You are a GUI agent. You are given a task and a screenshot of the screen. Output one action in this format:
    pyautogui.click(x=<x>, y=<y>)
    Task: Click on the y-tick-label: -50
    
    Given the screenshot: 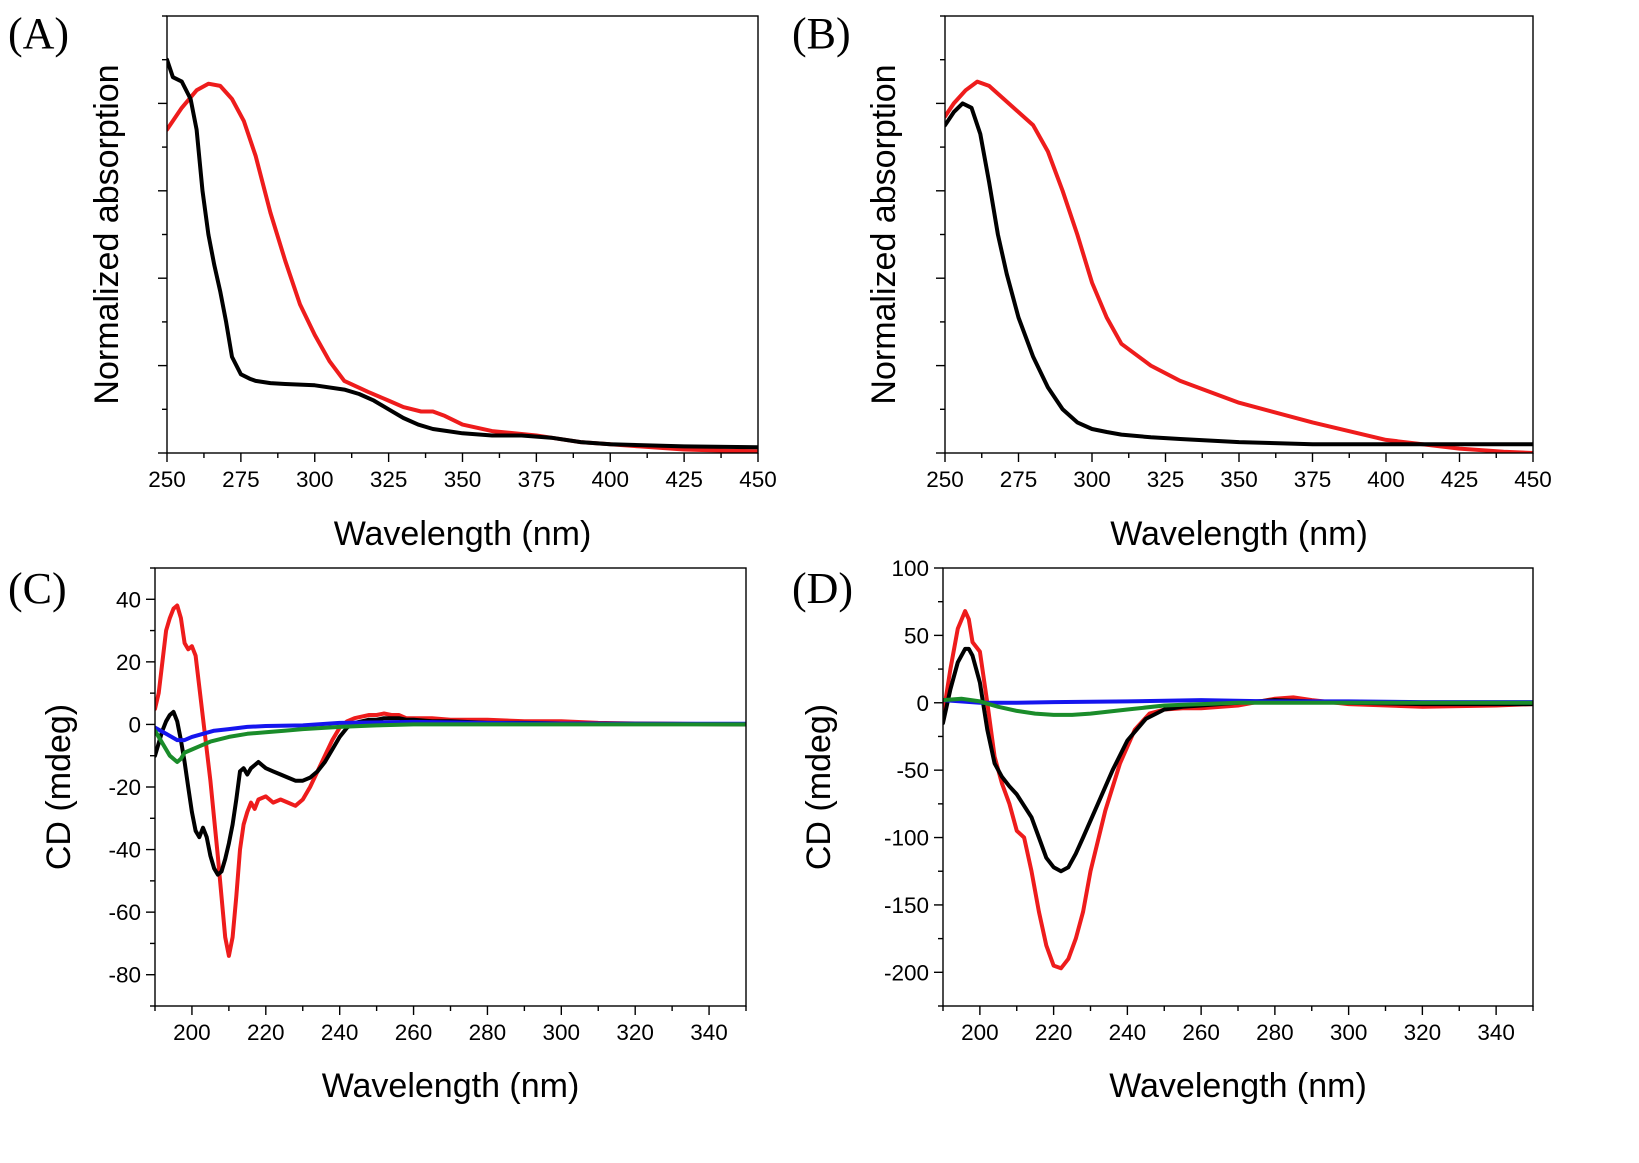 What is the action you would take?
    pyautogui.click(x=912, y=770)
    